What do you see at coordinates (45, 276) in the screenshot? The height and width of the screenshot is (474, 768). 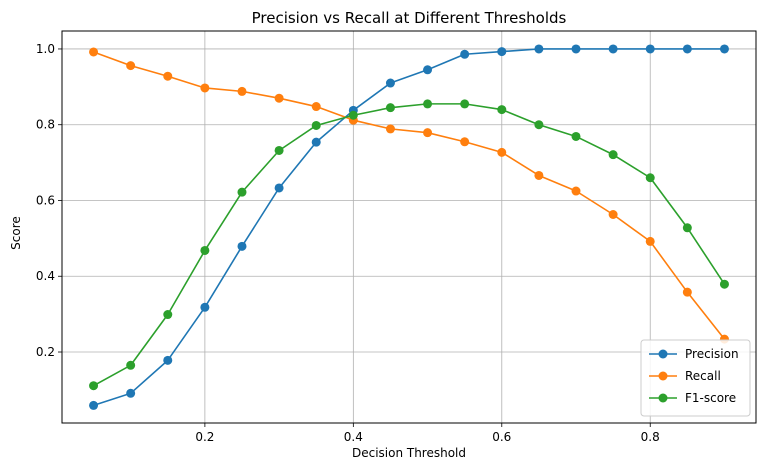 I see `y-tick-label: 0.4` at bounding box center [45, 276].